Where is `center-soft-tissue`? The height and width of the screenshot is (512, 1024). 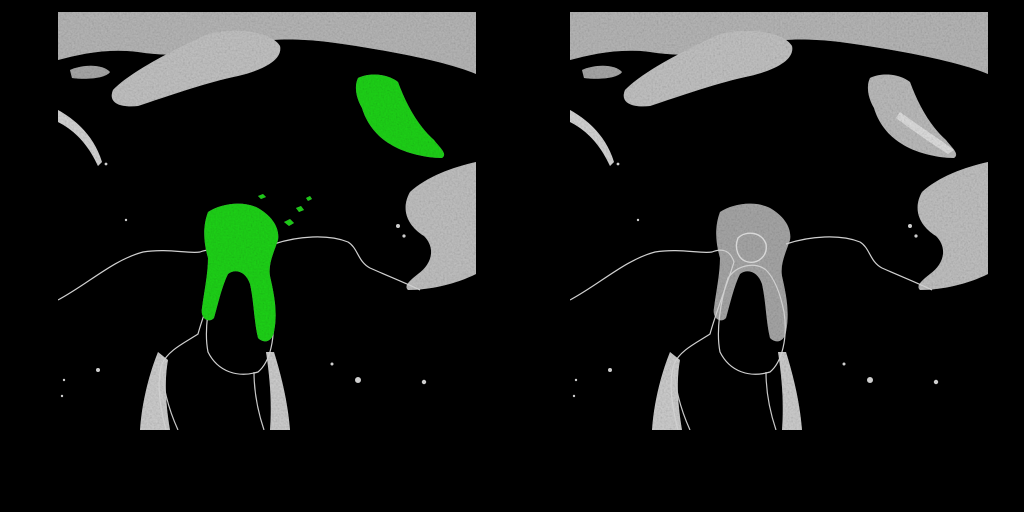
center-soft-tissue is located at coordinates (752, 272).